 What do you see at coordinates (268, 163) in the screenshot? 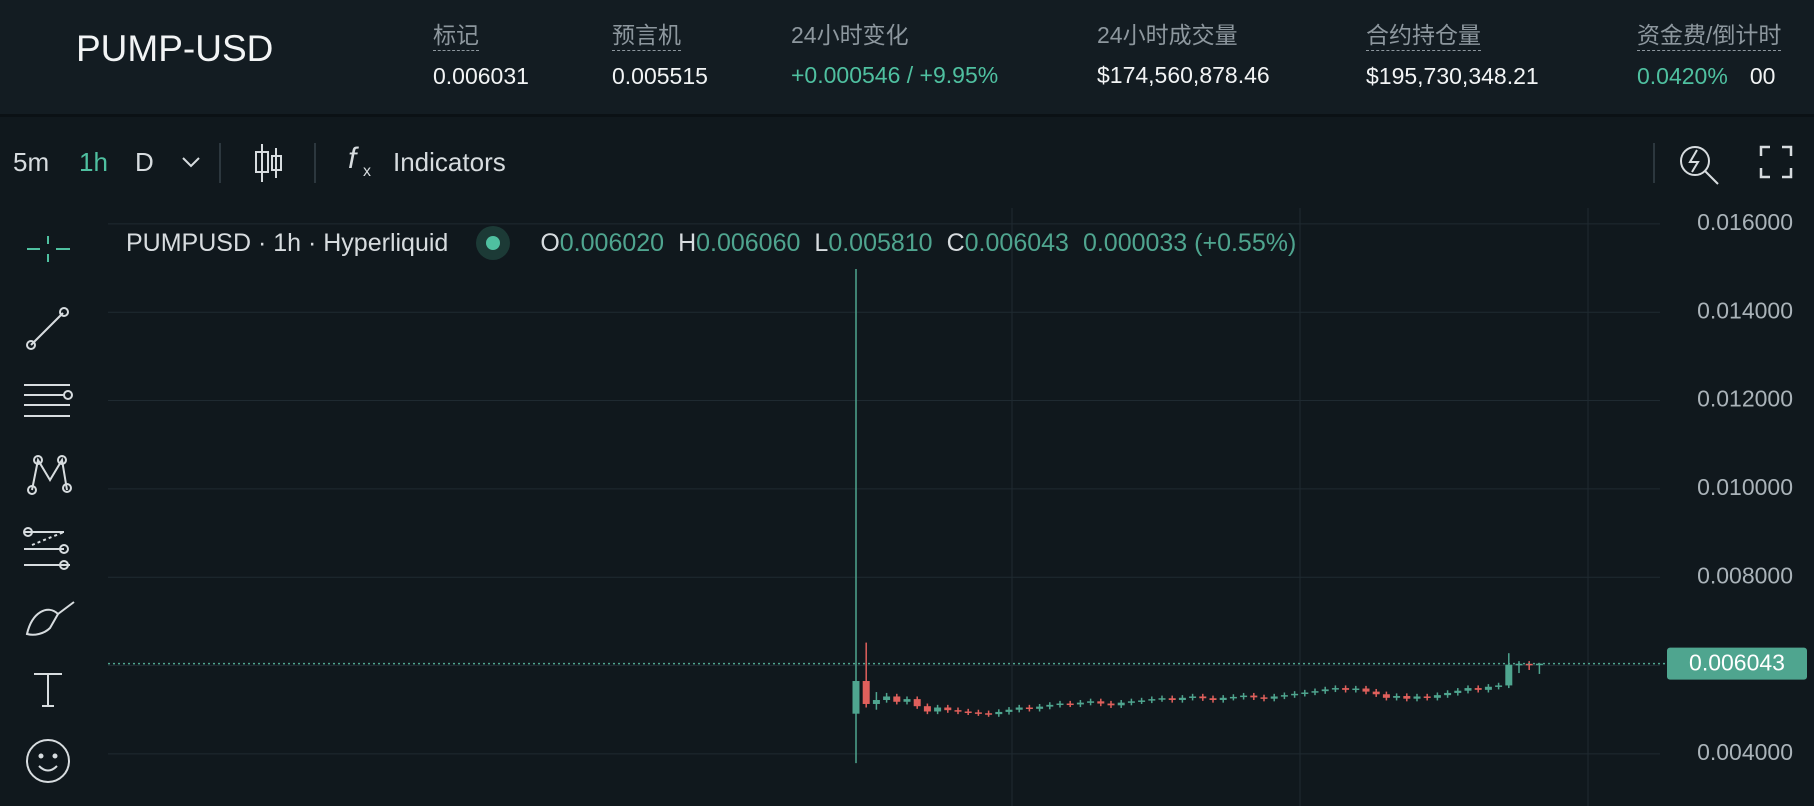
I see `chart-type-button` at bounding box center [268, 163].